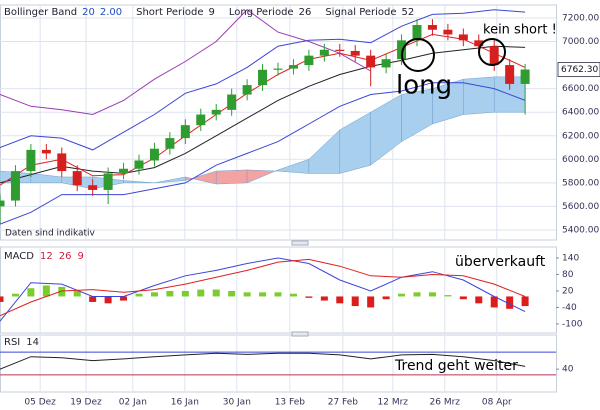  I want to click on y-tick-label: 6200.00, so click(580, 136).